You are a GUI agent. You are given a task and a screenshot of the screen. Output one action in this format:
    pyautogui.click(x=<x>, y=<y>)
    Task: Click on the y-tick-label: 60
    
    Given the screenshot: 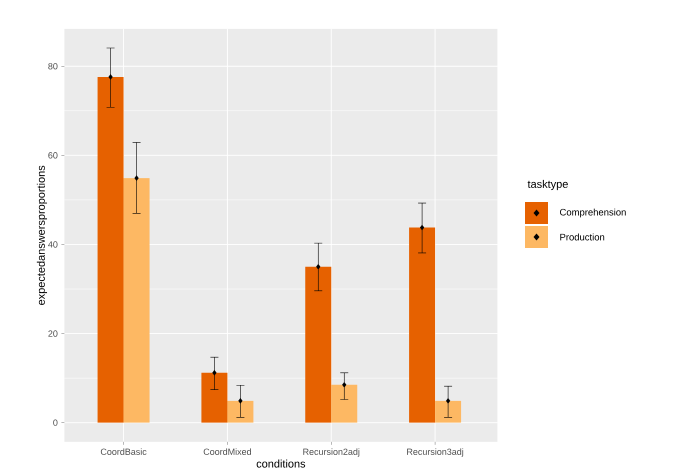 What is the action you would take?
    pyautogui.click(x=53, y=155)
    